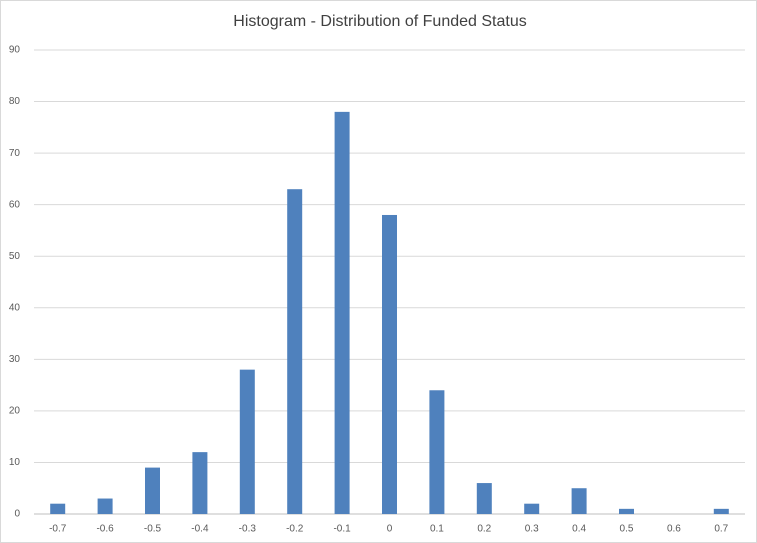  What do you see at coordinates (17, 514) in the screenshot?
I see `y-tick-label: 0` at bounding box center [17, 514].